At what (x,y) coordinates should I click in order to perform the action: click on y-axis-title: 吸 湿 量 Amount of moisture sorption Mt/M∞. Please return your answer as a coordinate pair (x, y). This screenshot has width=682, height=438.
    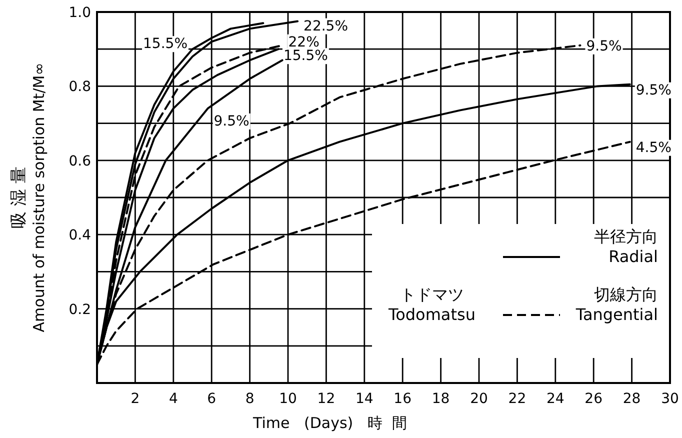
    Looking at the image, I should click on (28, 197).